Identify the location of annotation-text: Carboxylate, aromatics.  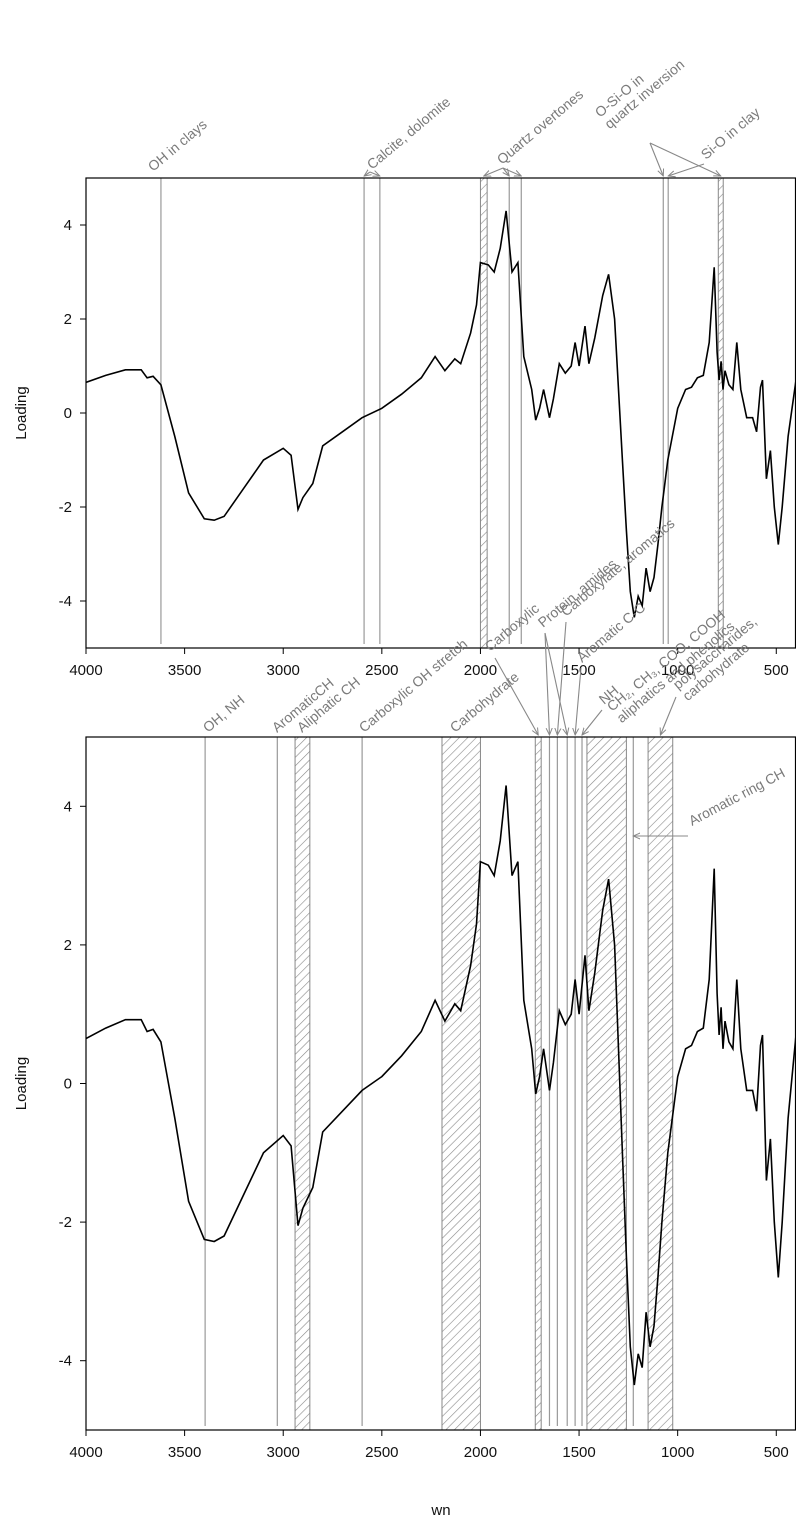
(618, 567).